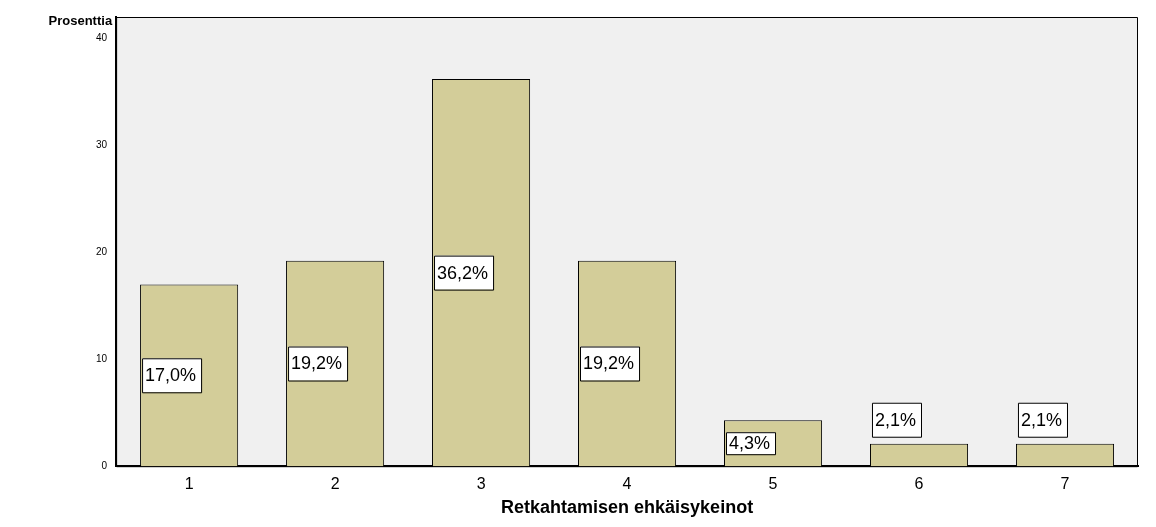  I want to click on y-tick-label: 20, so click(102, 252).